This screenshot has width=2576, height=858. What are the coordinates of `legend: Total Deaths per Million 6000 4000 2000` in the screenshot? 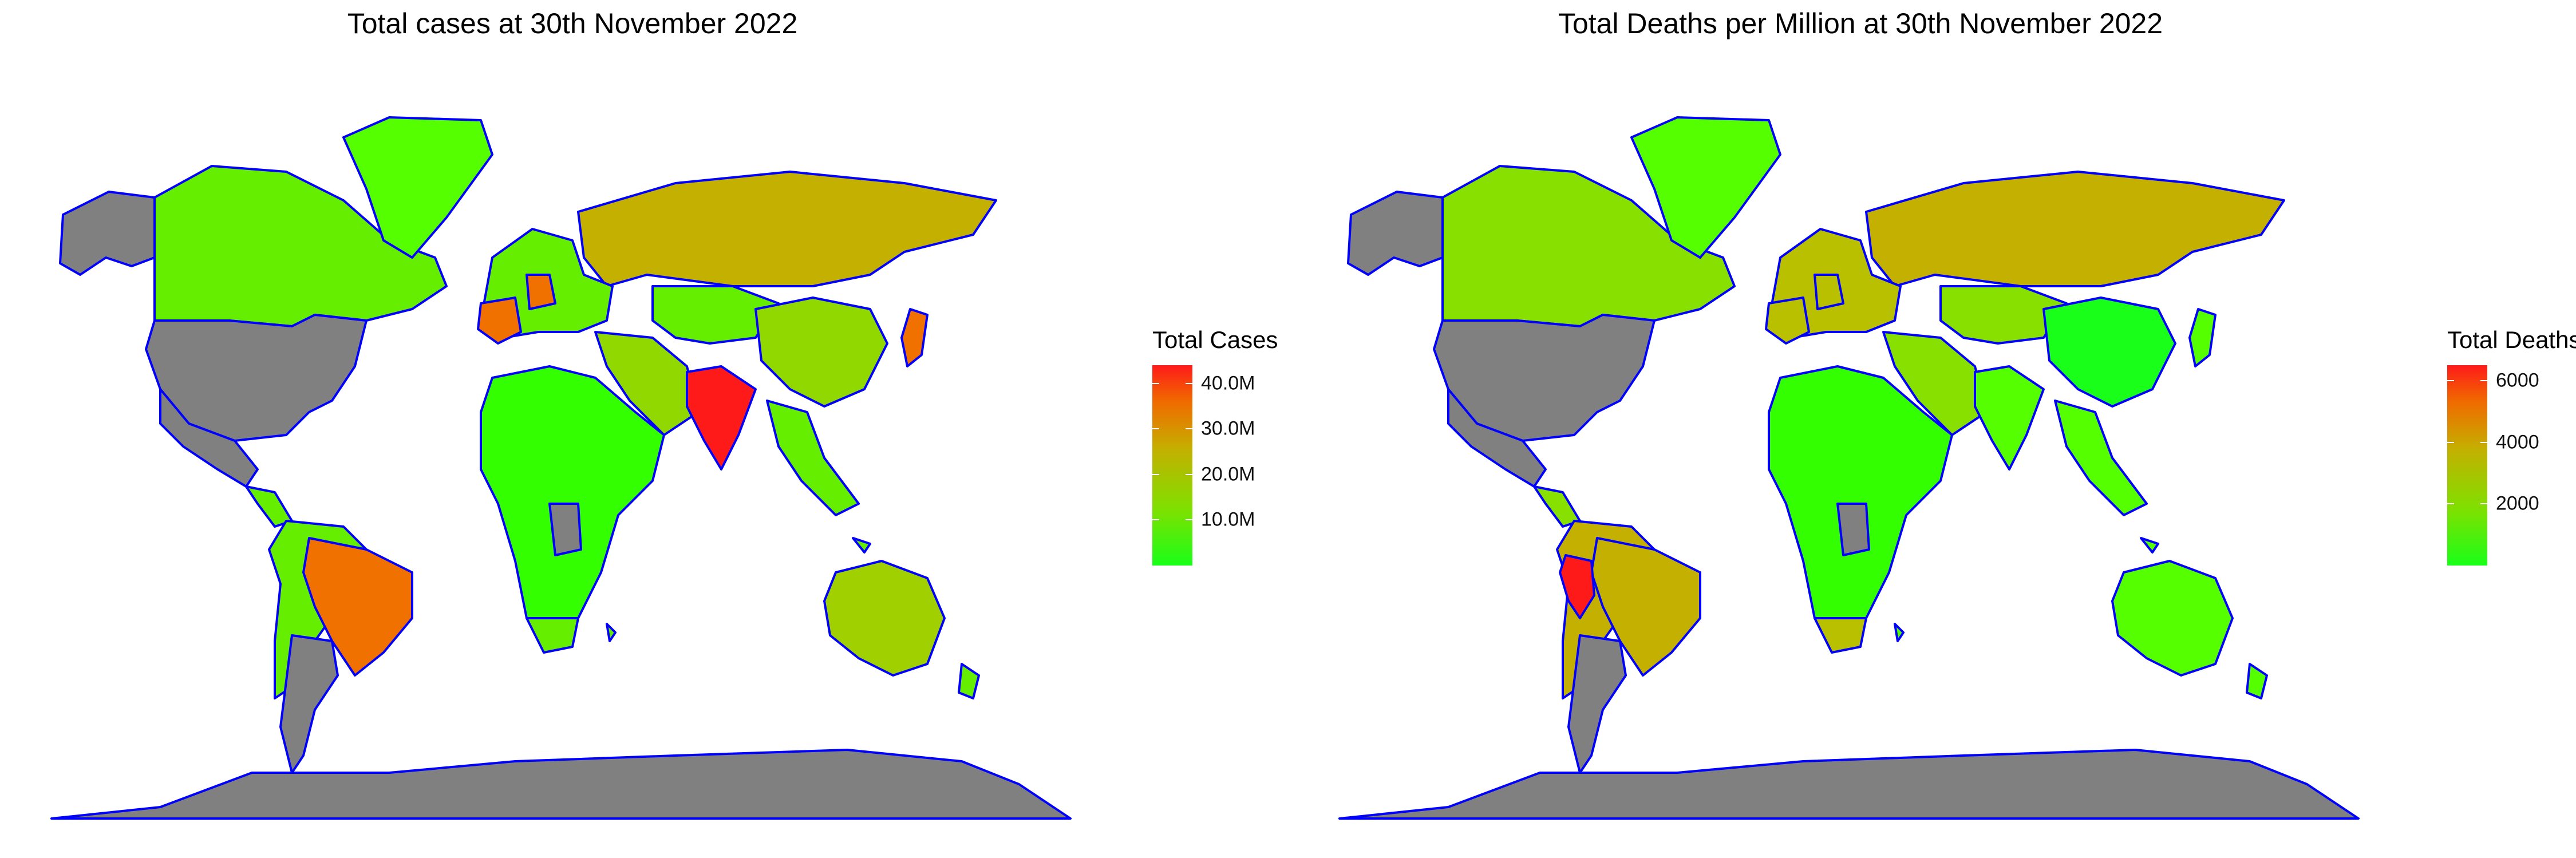 It's located at (2511, 446).